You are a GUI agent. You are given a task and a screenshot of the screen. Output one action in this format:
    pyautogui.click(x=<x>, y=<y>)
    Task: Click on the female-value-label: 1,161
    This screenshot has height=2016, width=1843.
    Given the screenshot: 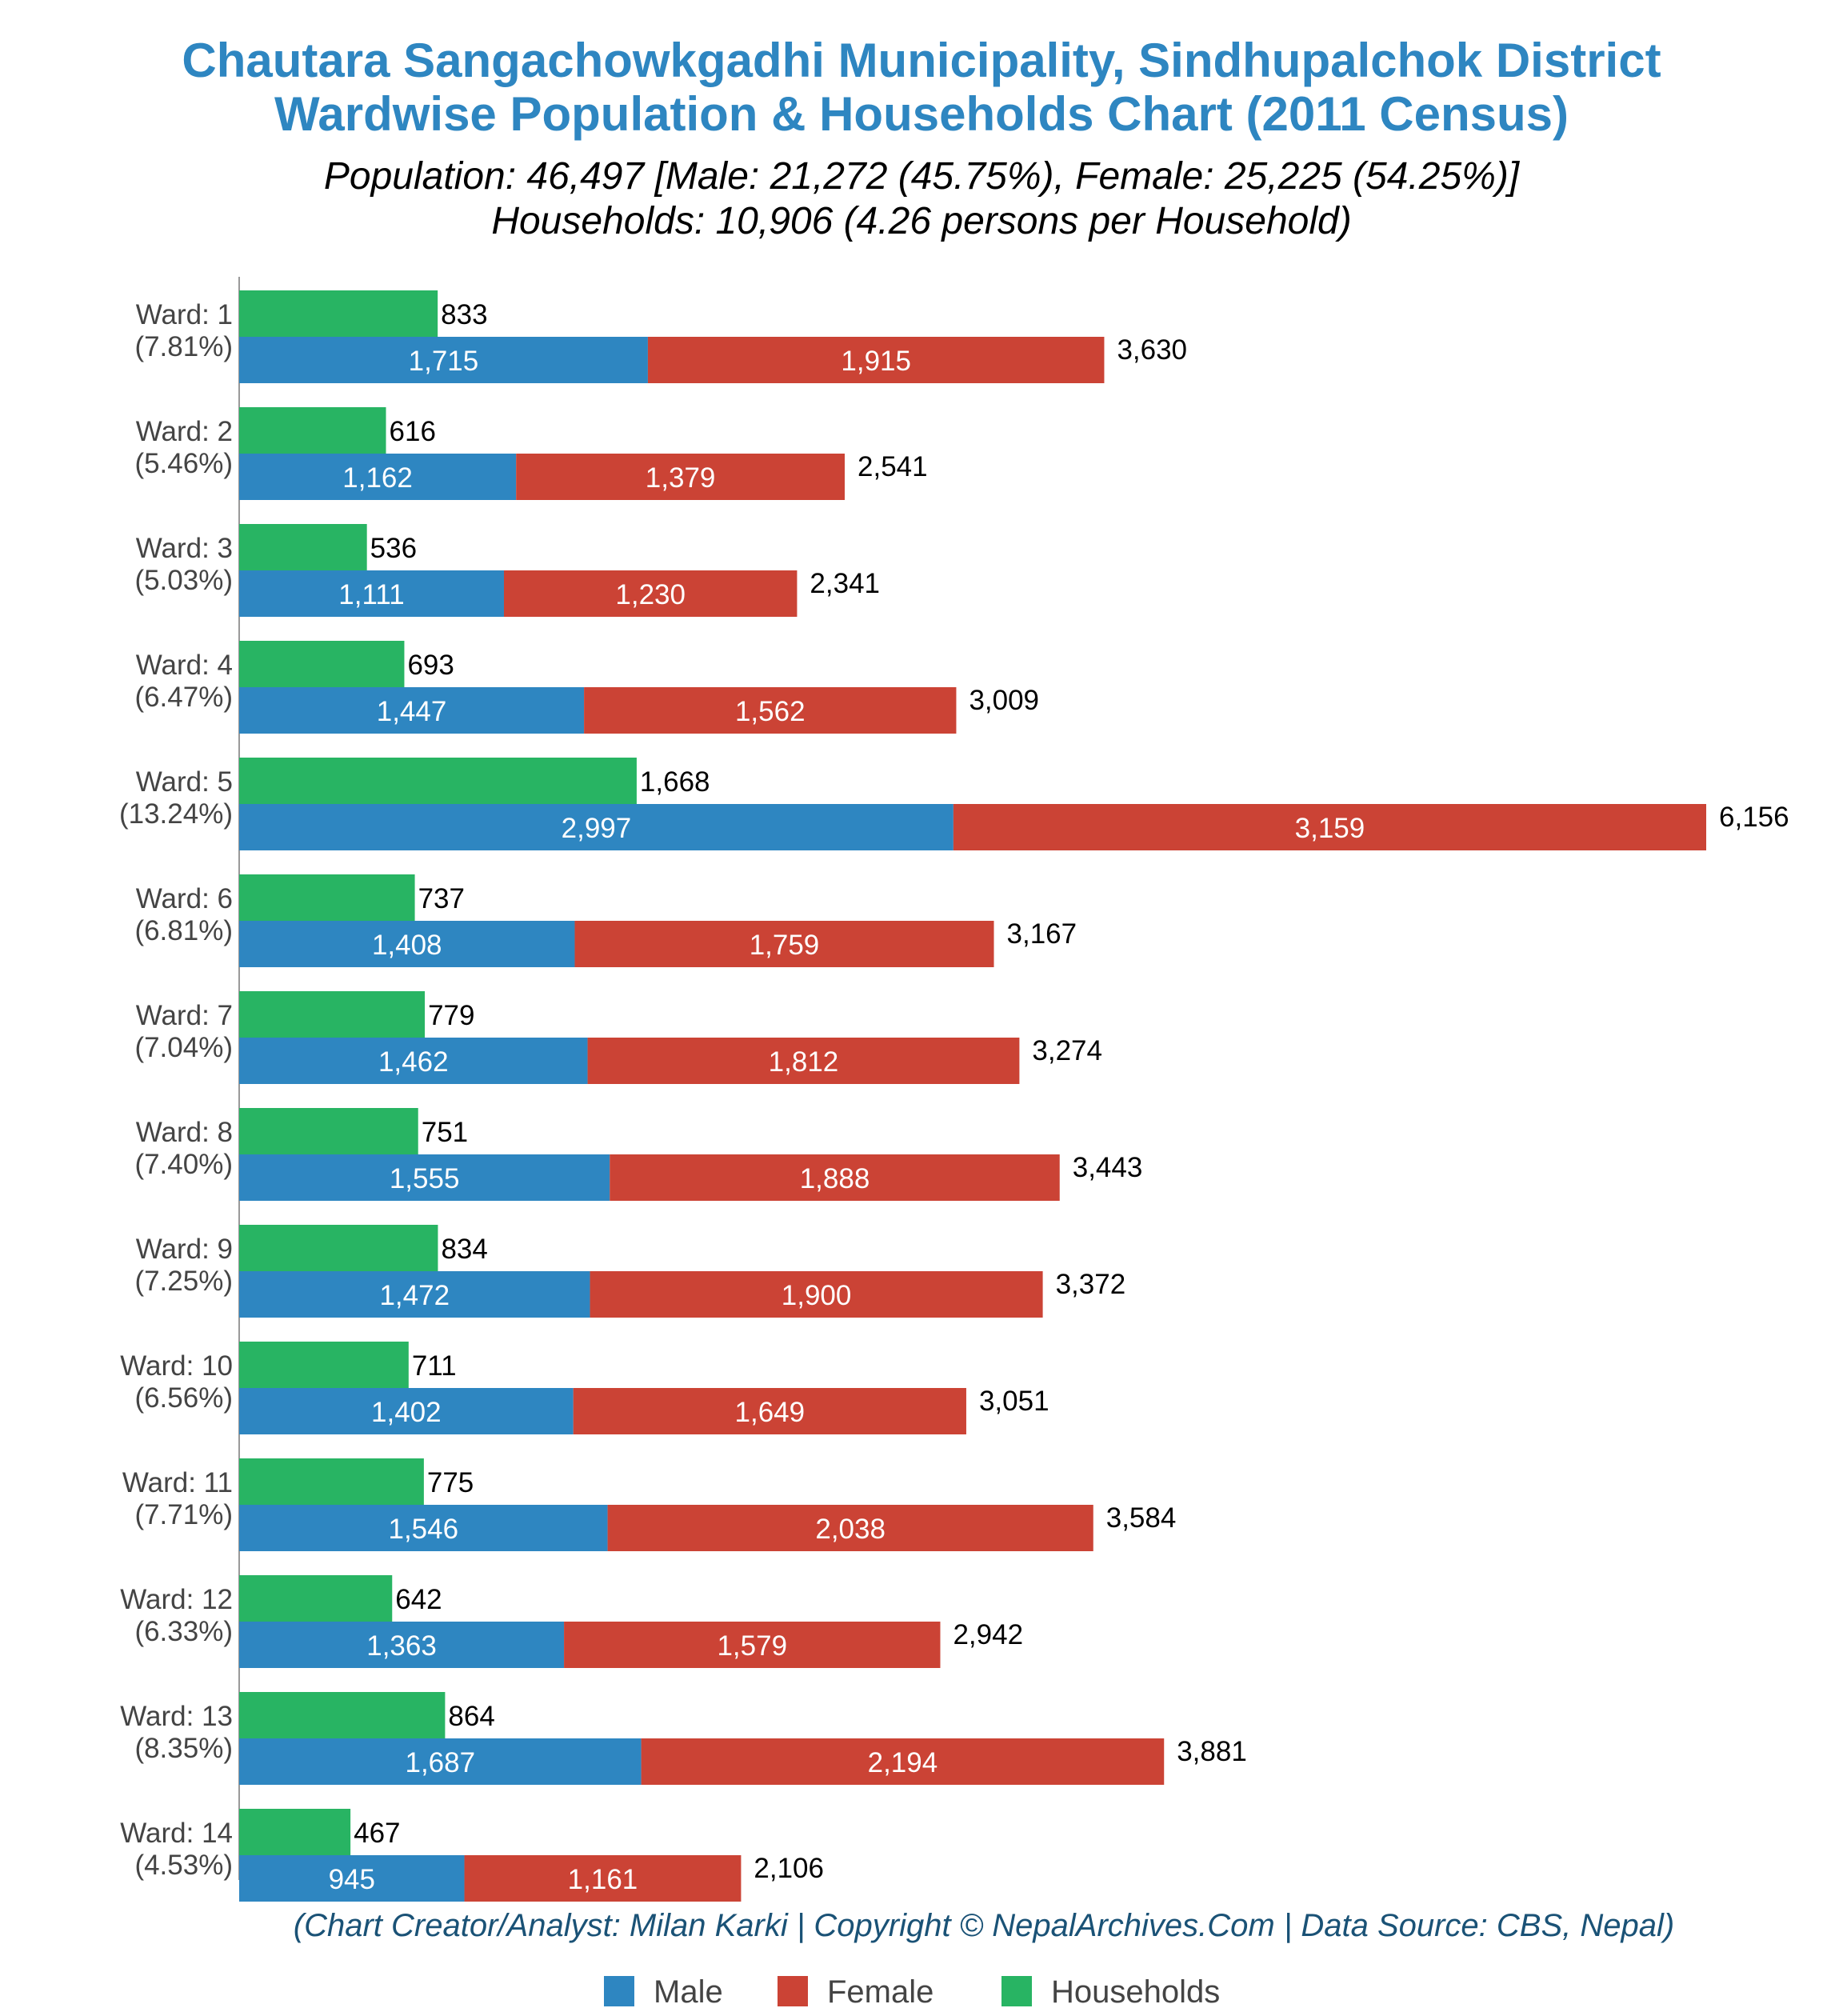 What is the action you would take?
    pyautogui.click(x=603, y=1879)
    